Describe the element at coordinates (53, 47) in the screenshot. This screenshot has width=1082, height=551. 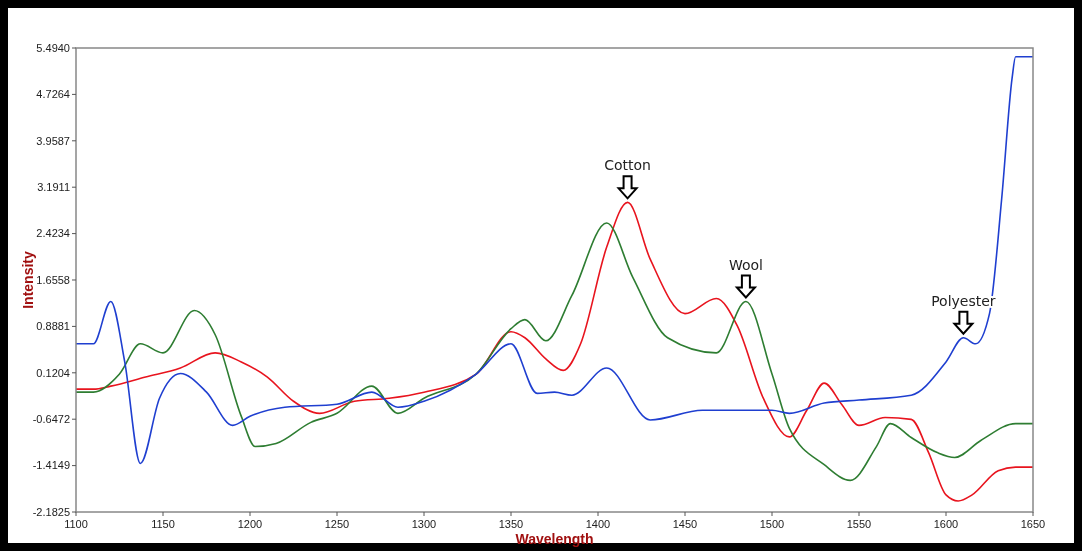
I see `y-tick-label: 5.4940` at that location.